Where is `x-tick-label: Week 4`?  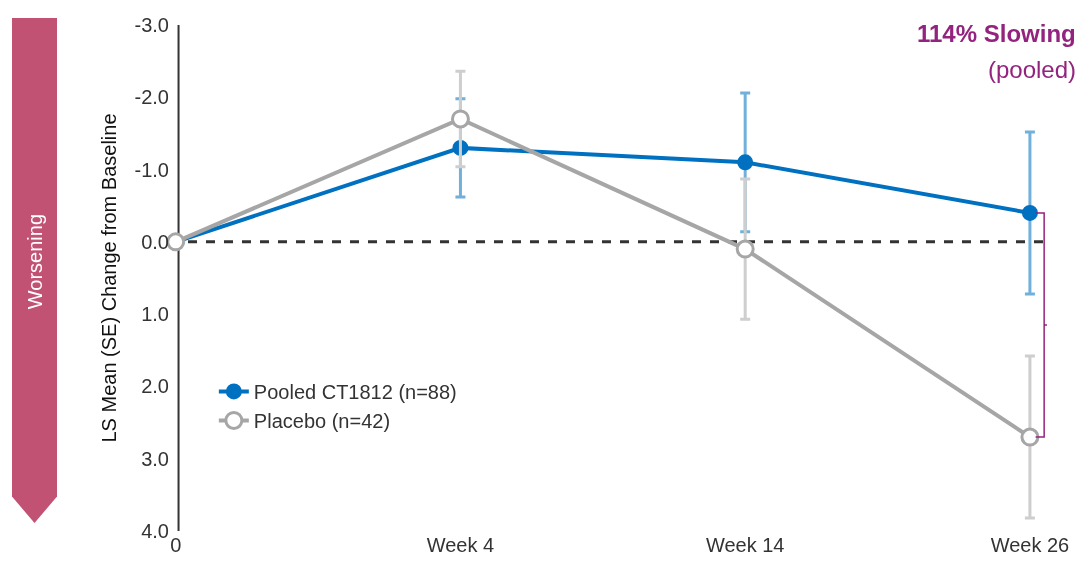
x-tick-label: Week 4 is located at coordinates (460, 545).